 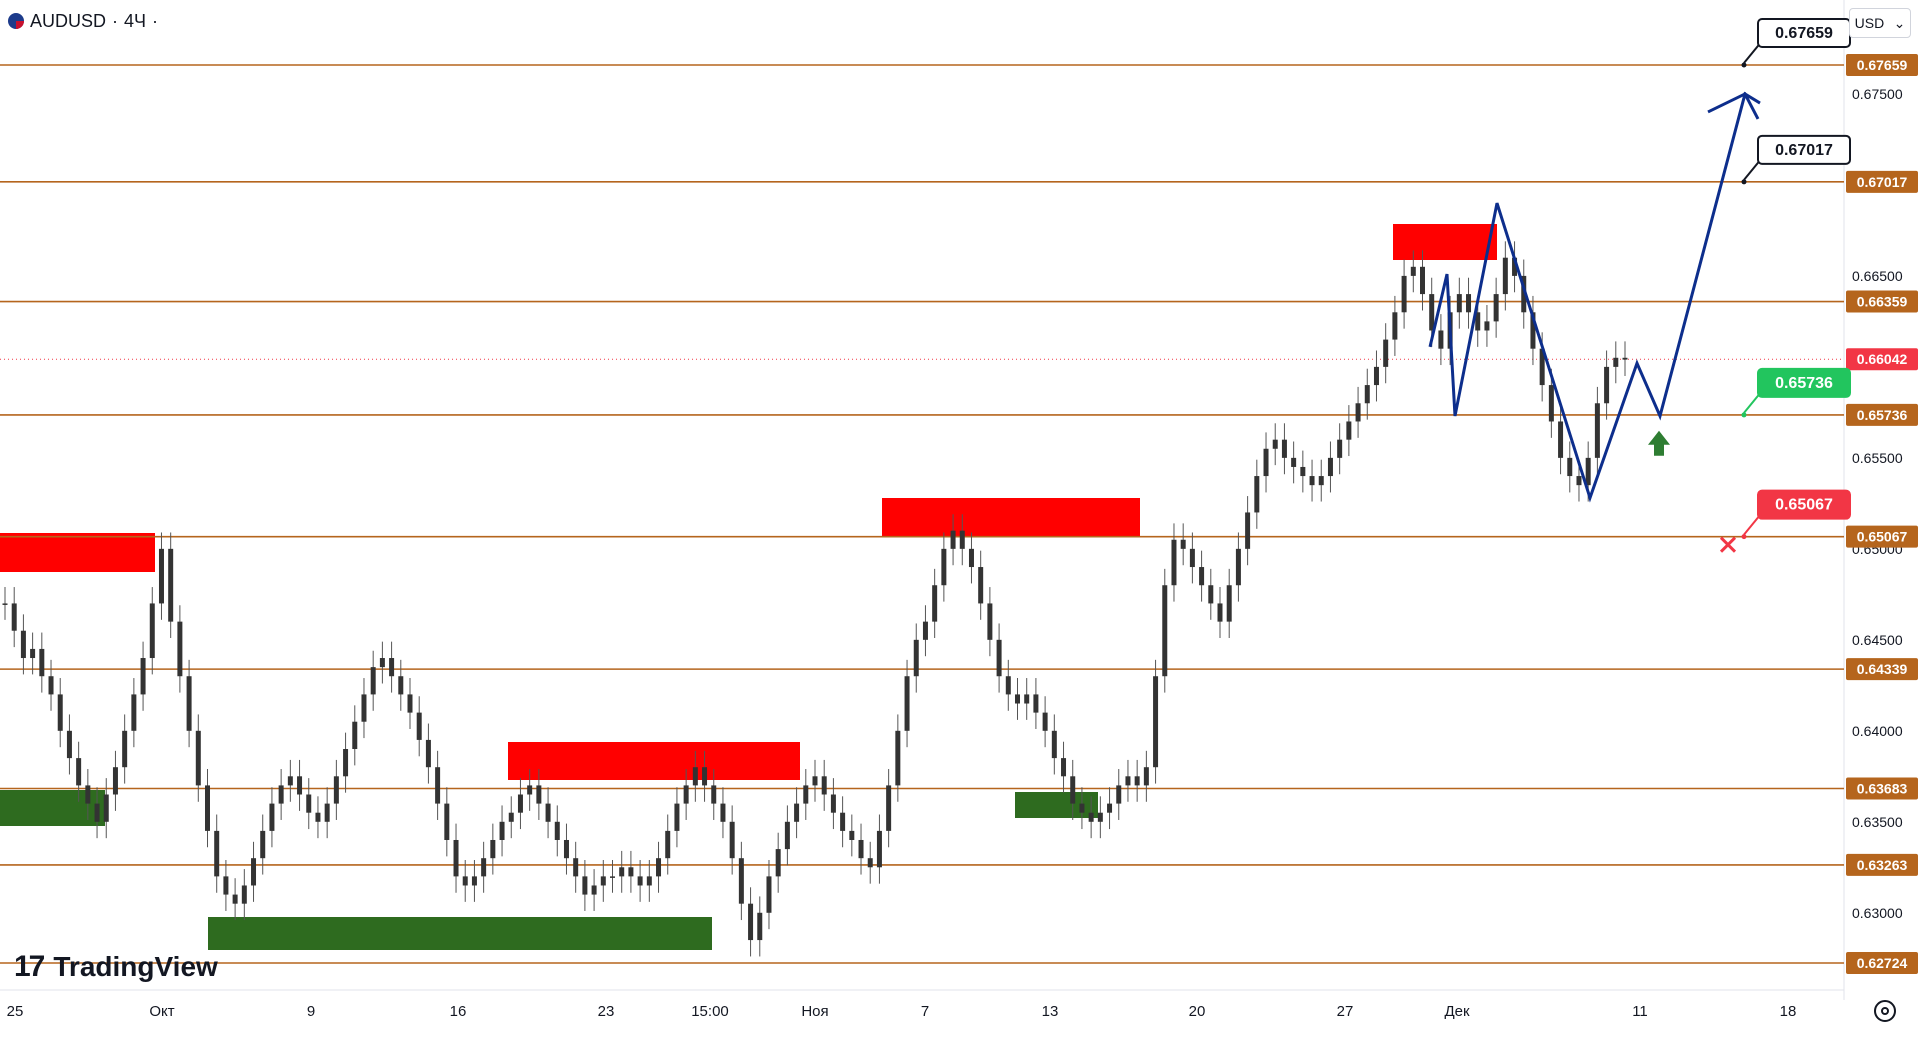 I want to click on level-tag-label: 0.67017, so click(x=1882, y=182).